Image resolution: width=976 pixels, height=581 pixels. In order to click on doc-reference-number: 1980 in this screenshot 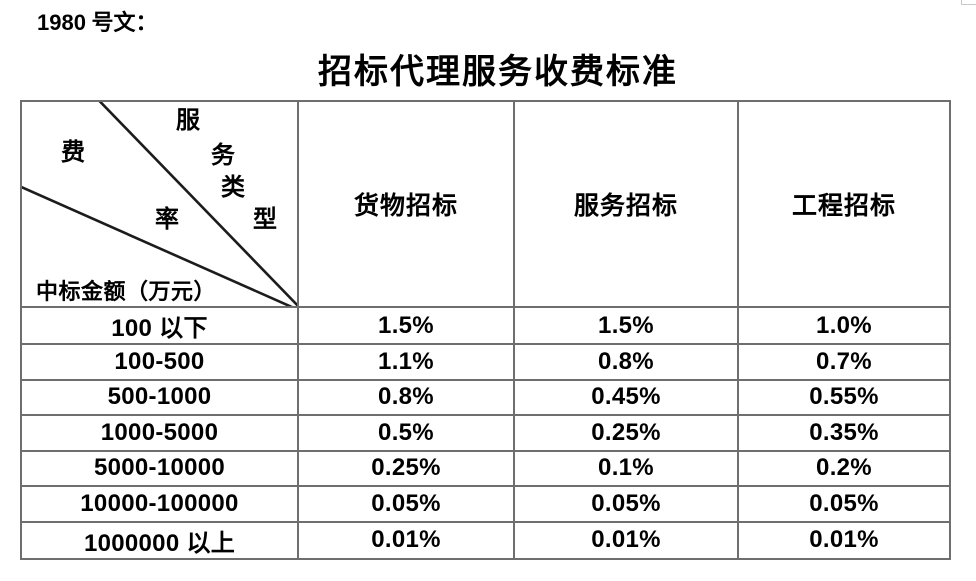, I will do `click(61, 22)`.